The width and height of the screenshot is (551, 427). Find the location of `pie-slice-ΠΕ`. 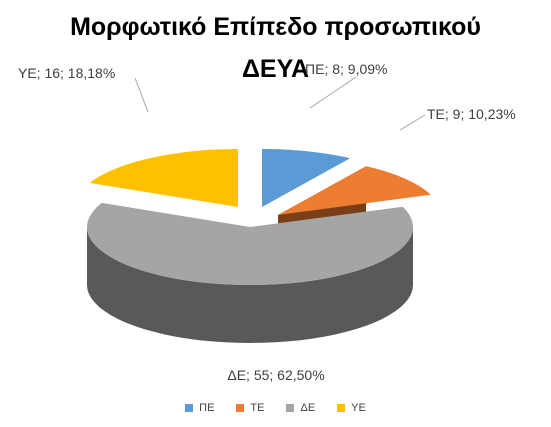

pie-slice-ΠΕ is located at coordinates (306, 178).